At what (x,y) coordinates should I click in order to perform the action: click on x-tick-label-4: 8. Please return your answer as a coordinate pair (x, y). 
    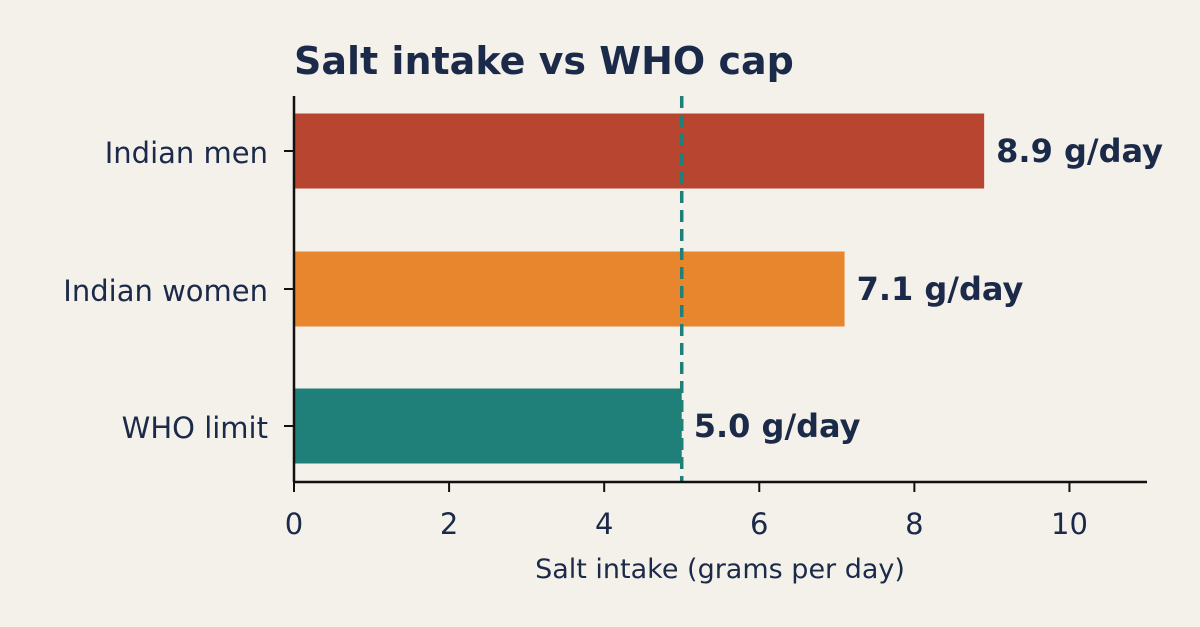
    Looking at the image, I should click on (914, 524).